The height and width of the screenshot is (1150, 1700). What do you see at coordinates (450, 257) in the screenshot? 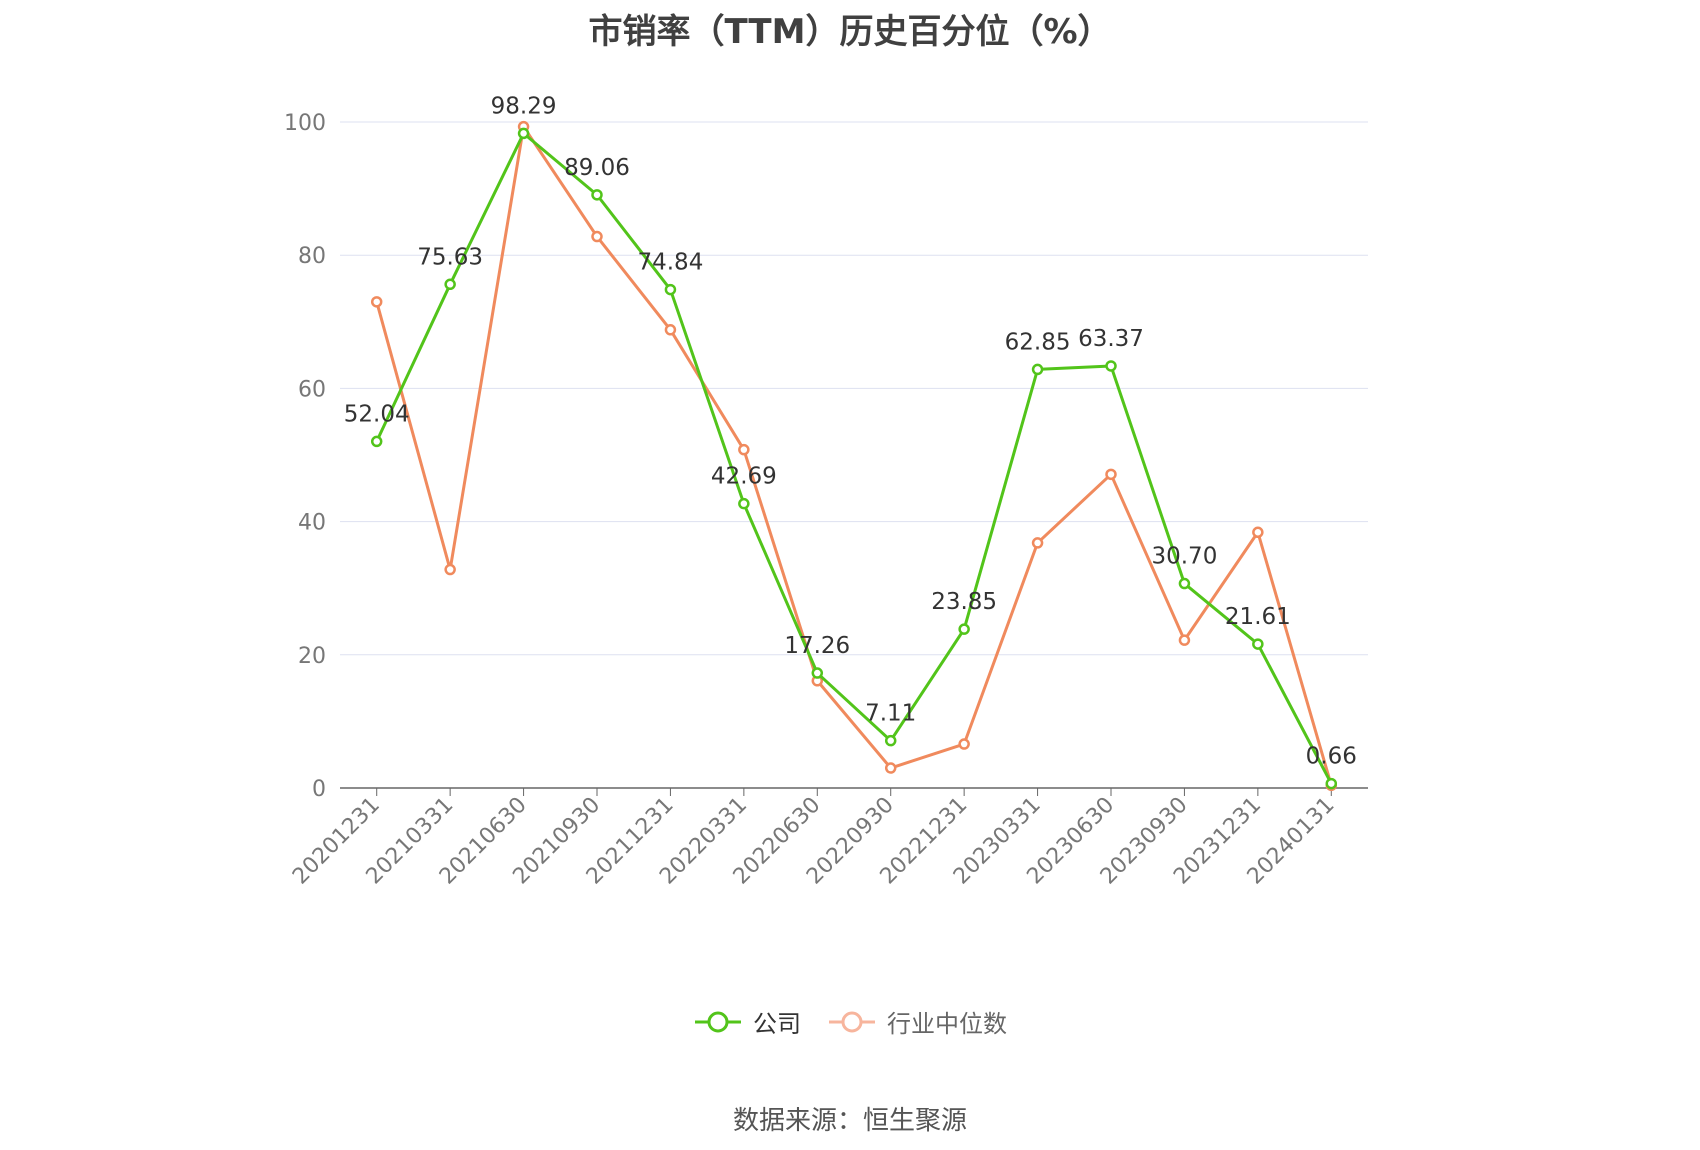
I see `data-label: 75.63` at bounding box center [450, 257].